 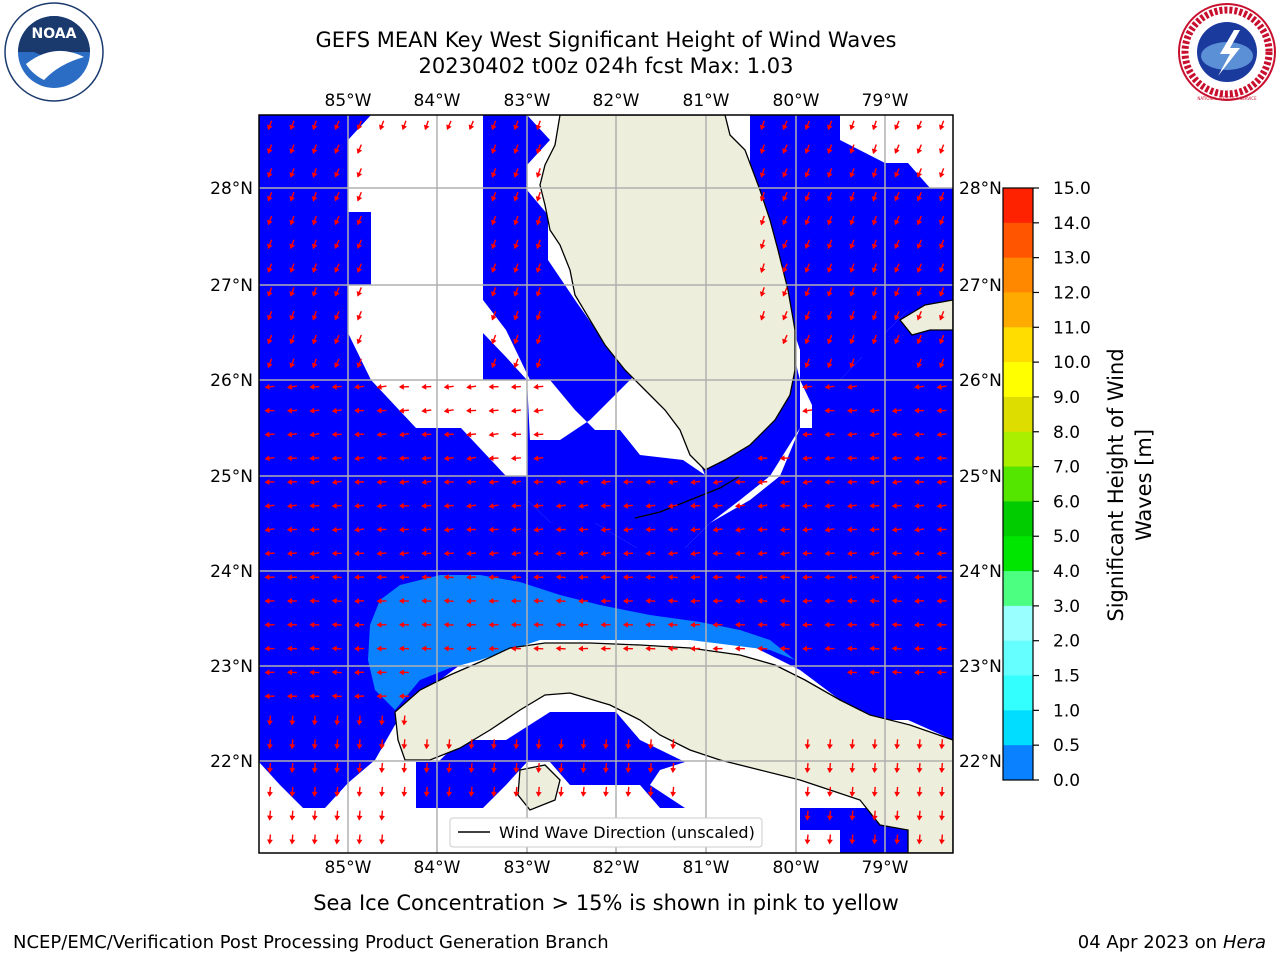 I want to click on colorbar-tick: 14.0, so click(x=1072, y=224).